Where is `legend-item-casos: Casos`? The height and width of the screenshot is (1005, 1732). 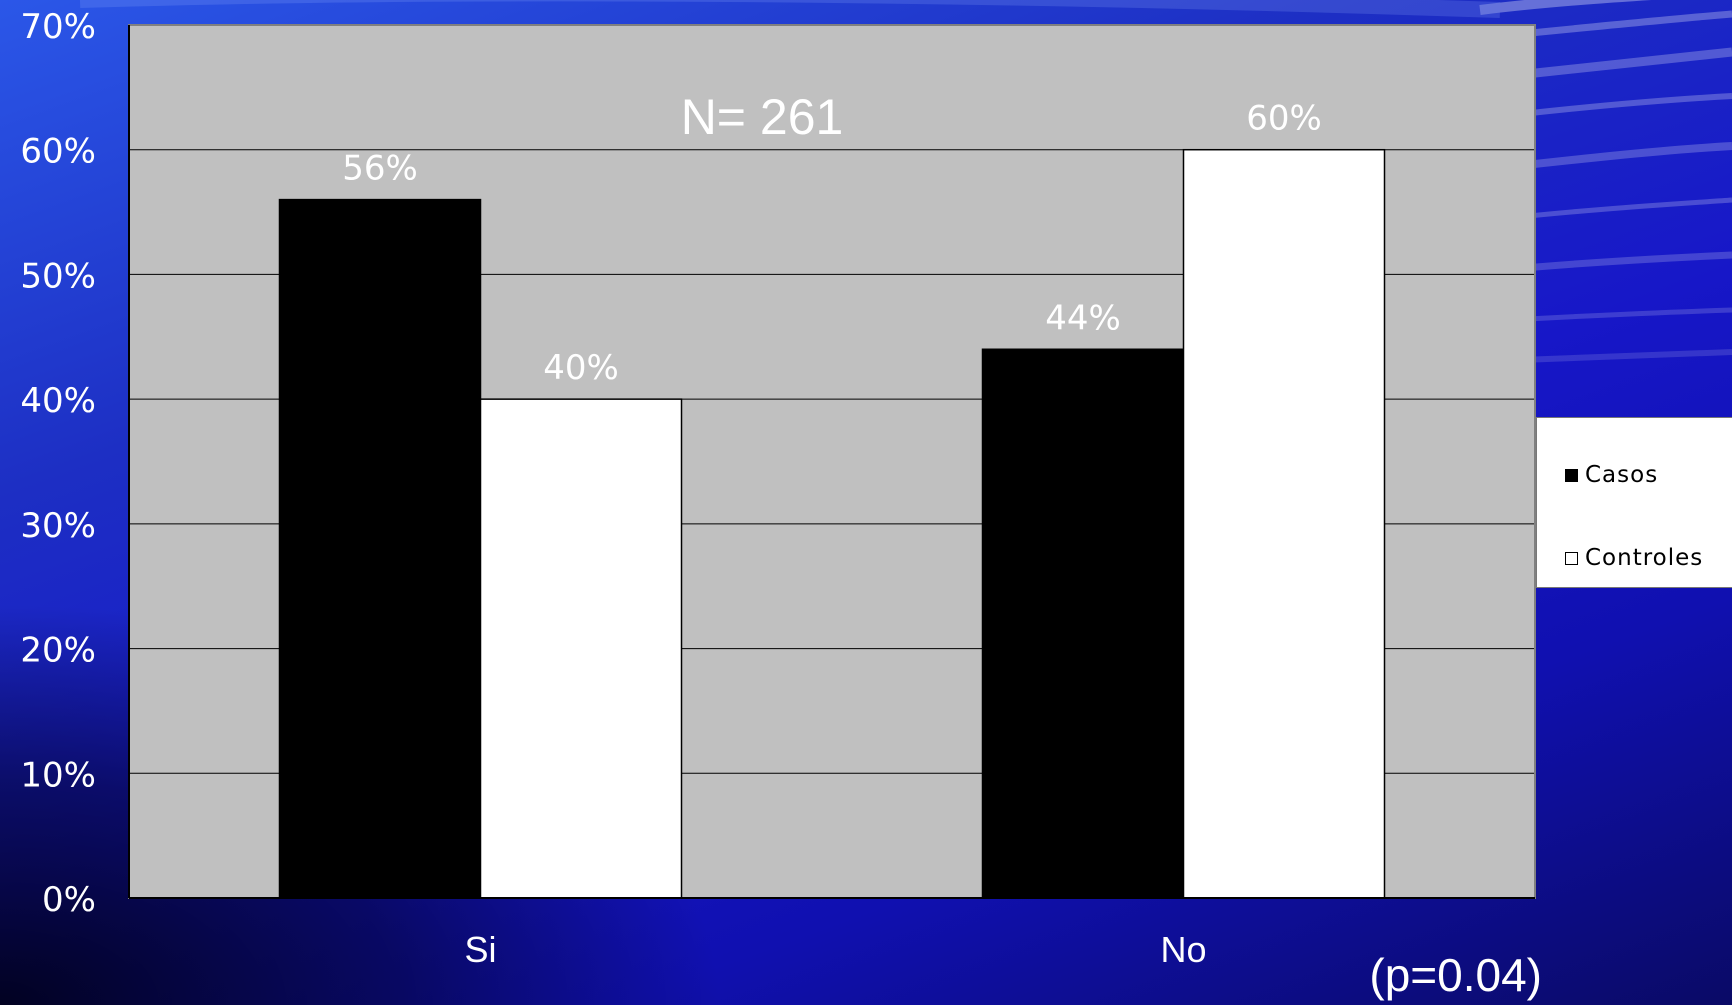
legend-item-casos: Casos is located at coordinates (1611, 475).